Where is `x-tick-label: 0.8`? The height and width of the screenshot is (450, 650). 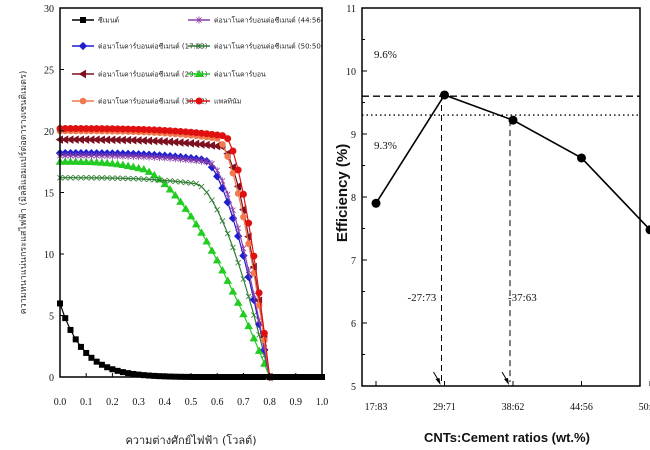
x-tick-label: 0.8 is located at coordinates (269, 402).